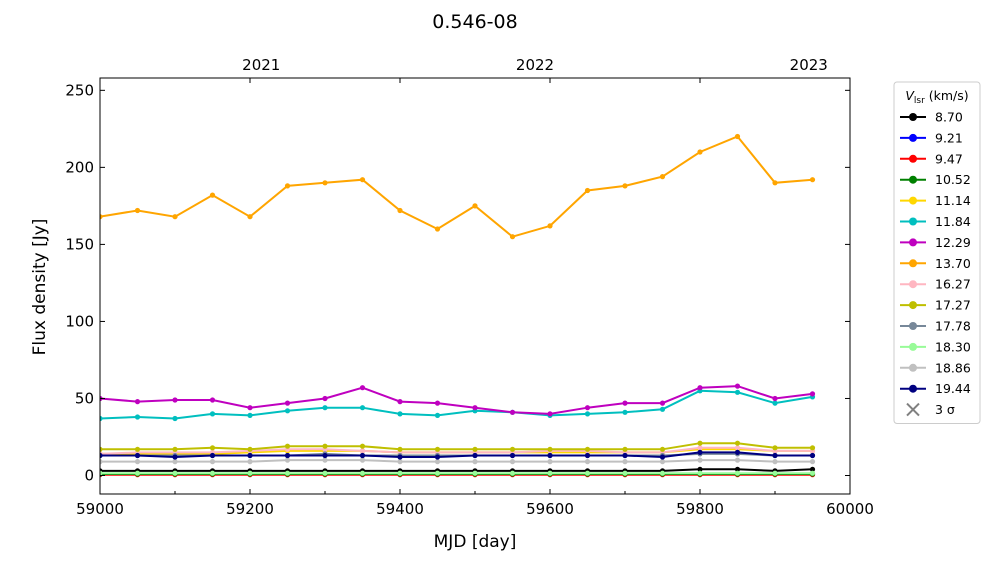 This screenshot has height=562, width=1000. Describe the element at coordinates (949, 117) in the screenshot. I see `legend-label: 8.70` at that location.